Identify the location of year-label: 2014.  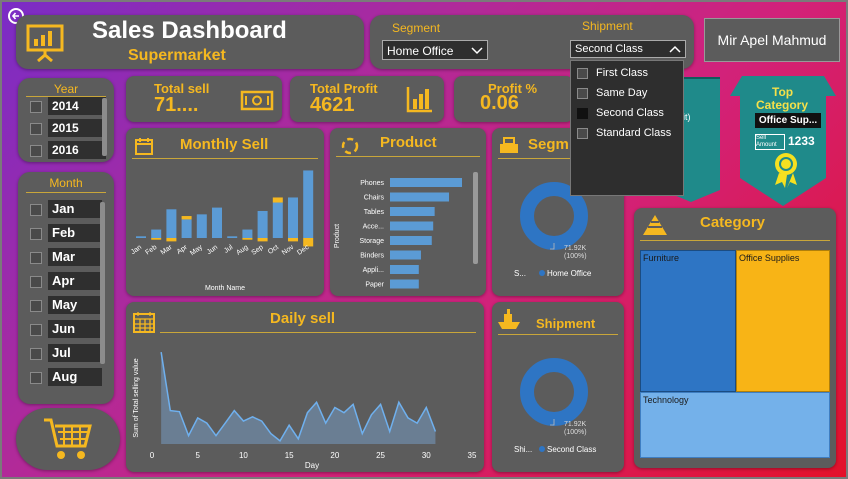
(77, 106).